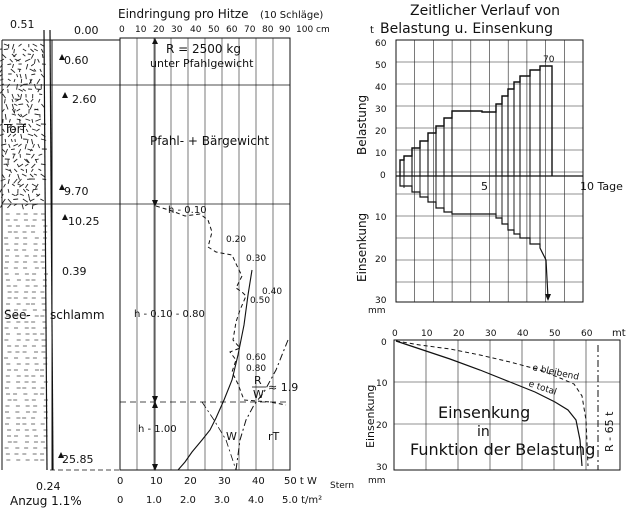  I want to click on load-text-unter: unter Pfahlgewicht, so click(202, 63).